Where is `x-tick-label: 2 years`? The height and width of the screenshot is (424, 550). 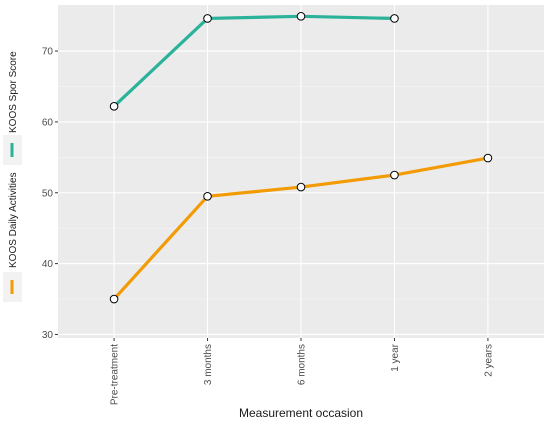
x-tick-label: 2 years is located at coordinates (488, 360).